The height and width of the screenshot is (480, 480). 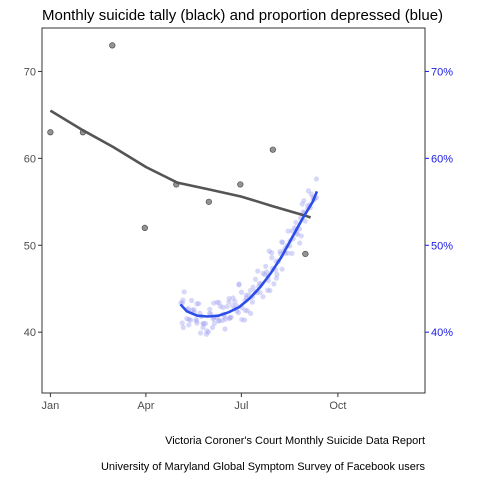 I want to click on series-depressed-trend, so click(x=249, y=254).